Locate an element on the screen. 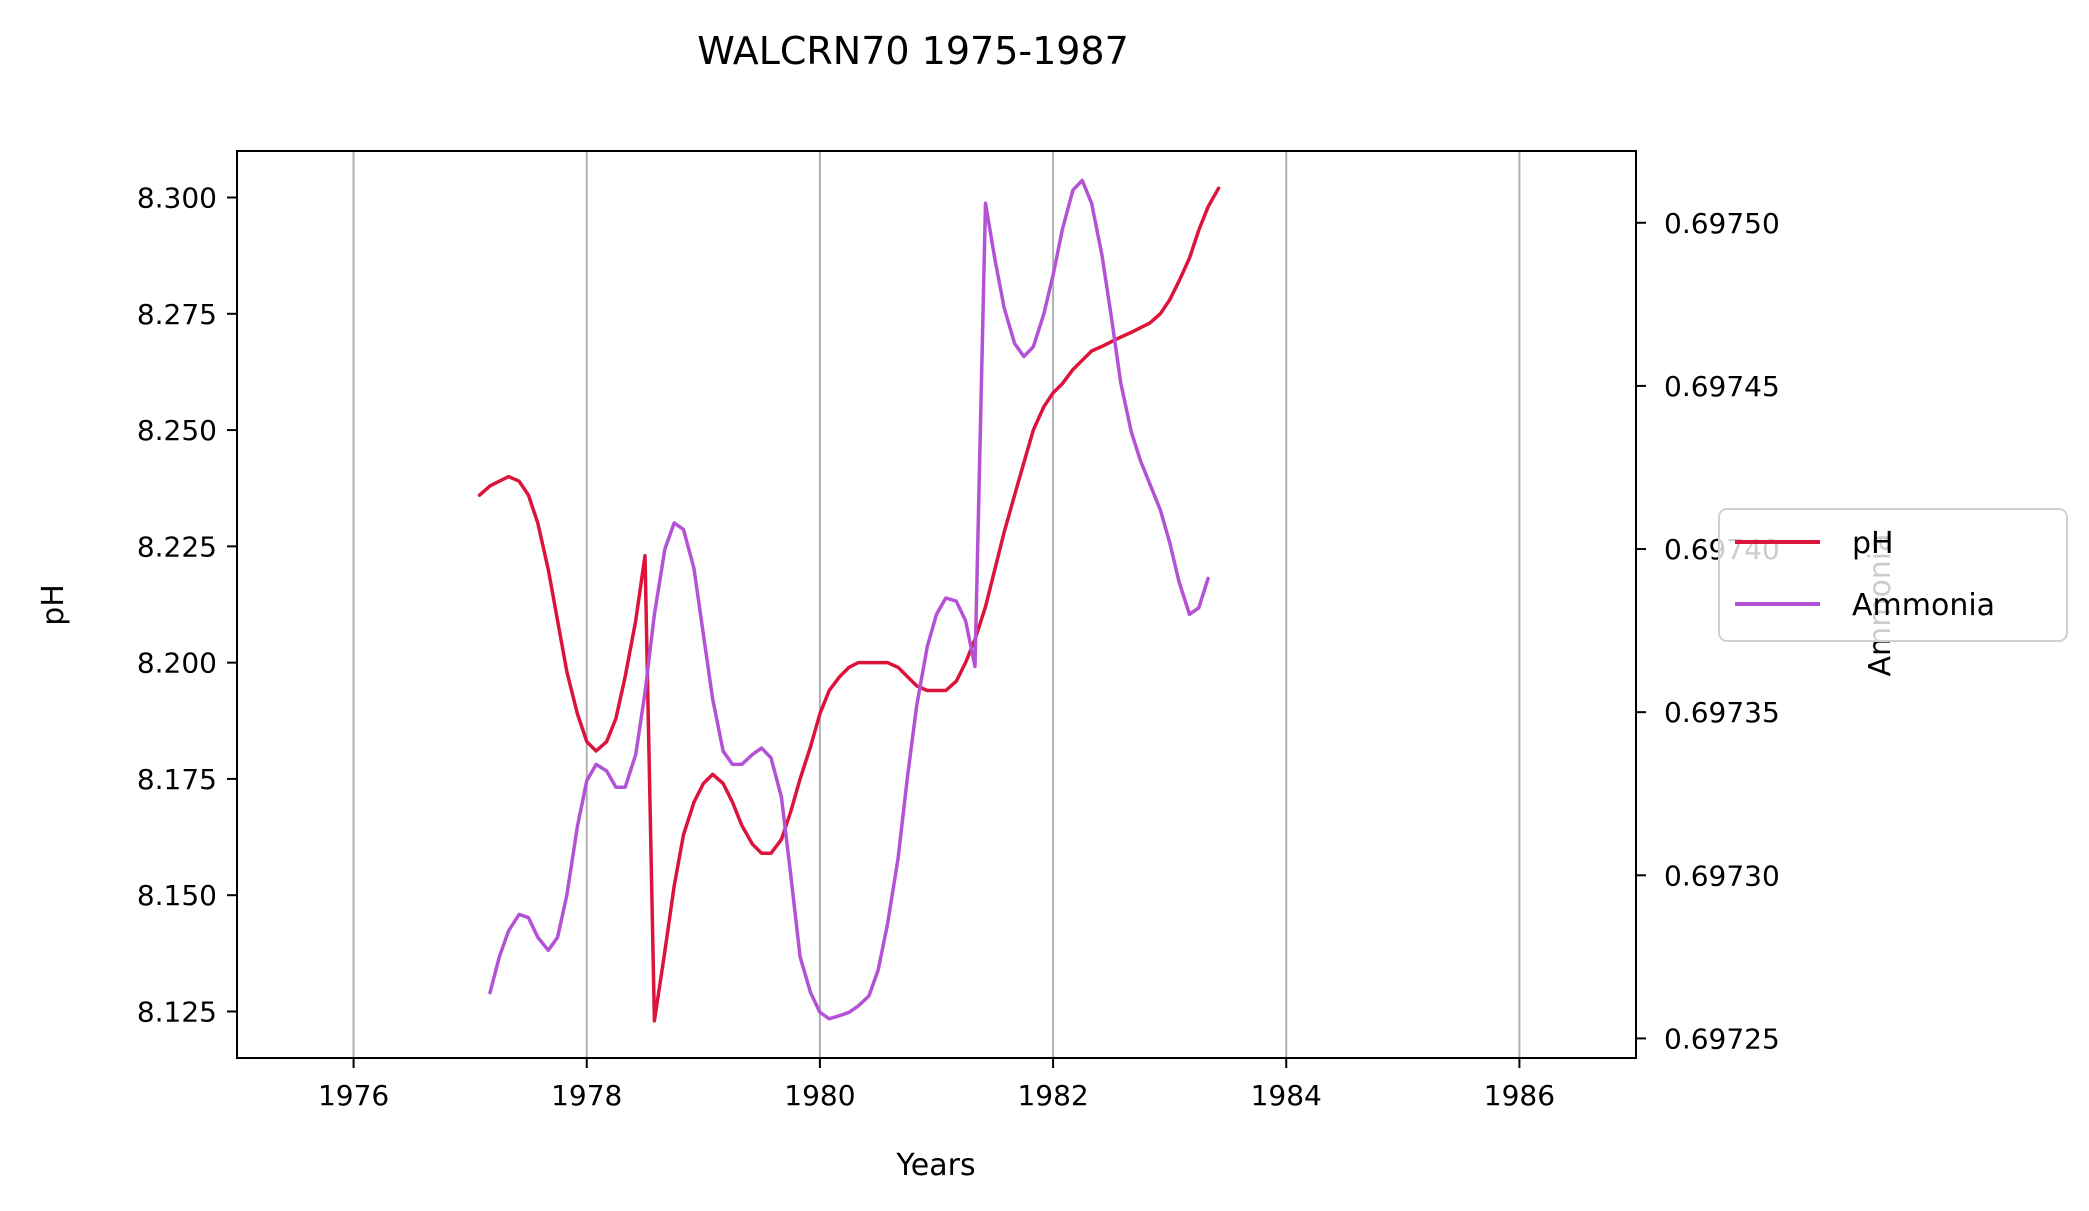  legend-label-ammonia: Ammonia is located at coordinates (1923, 605).